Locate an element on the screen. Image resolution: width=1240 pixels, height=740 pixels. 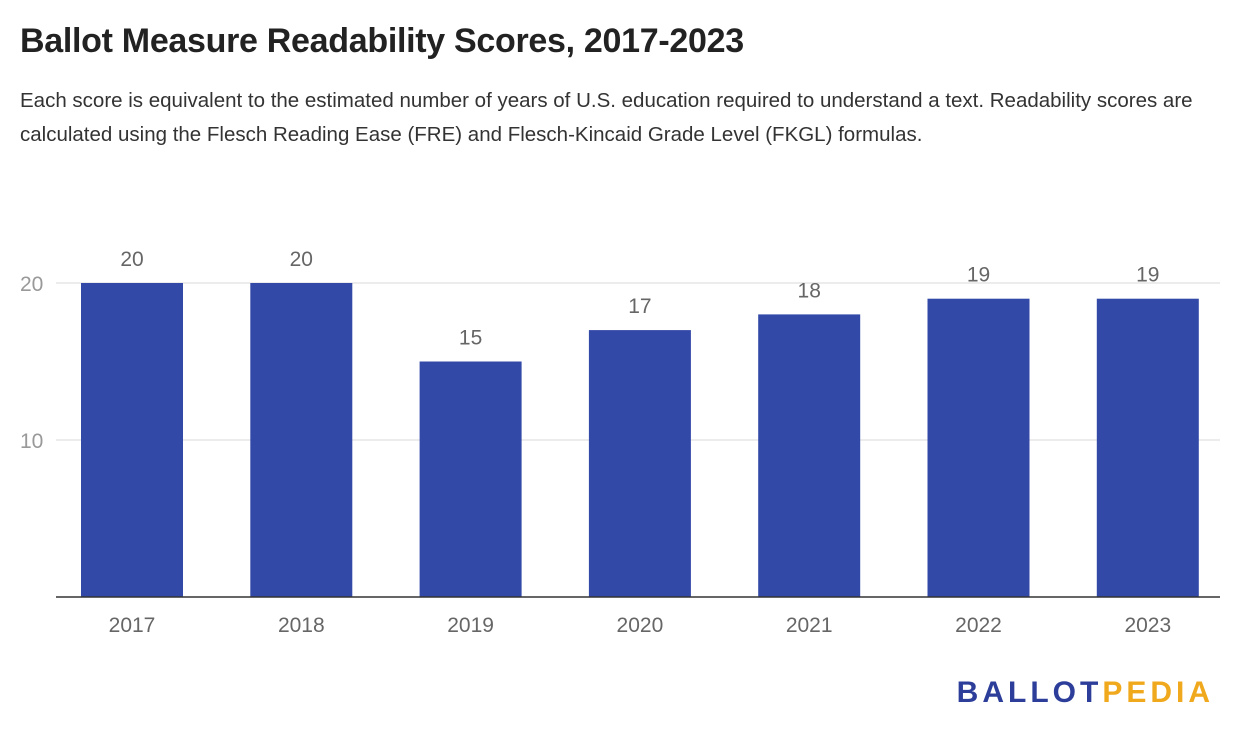
x-tick-label-2022: 2022 is located at coordinates (978, 625).